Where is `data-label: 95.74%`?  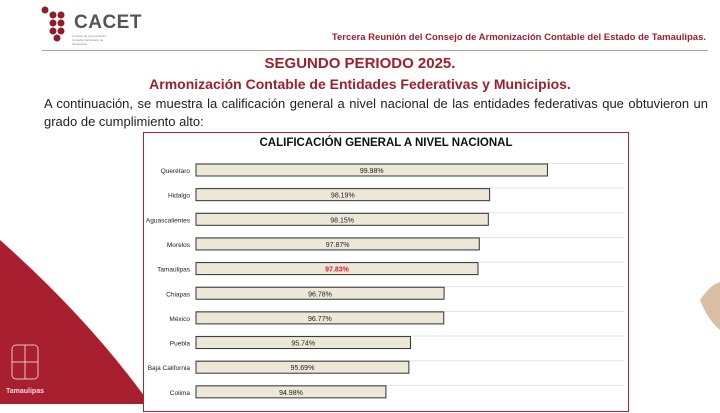
data-label: 95.74% is located at coordinates (303, 344).